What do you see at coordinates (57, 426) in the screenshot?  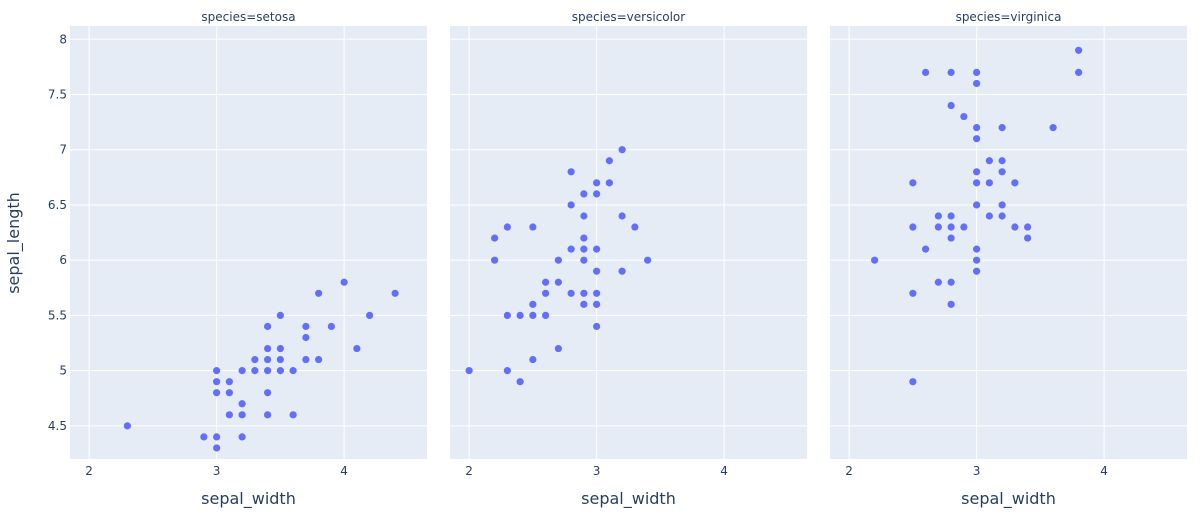 I see `y-tick-label: 4.5` at bounding box center [57, 426].